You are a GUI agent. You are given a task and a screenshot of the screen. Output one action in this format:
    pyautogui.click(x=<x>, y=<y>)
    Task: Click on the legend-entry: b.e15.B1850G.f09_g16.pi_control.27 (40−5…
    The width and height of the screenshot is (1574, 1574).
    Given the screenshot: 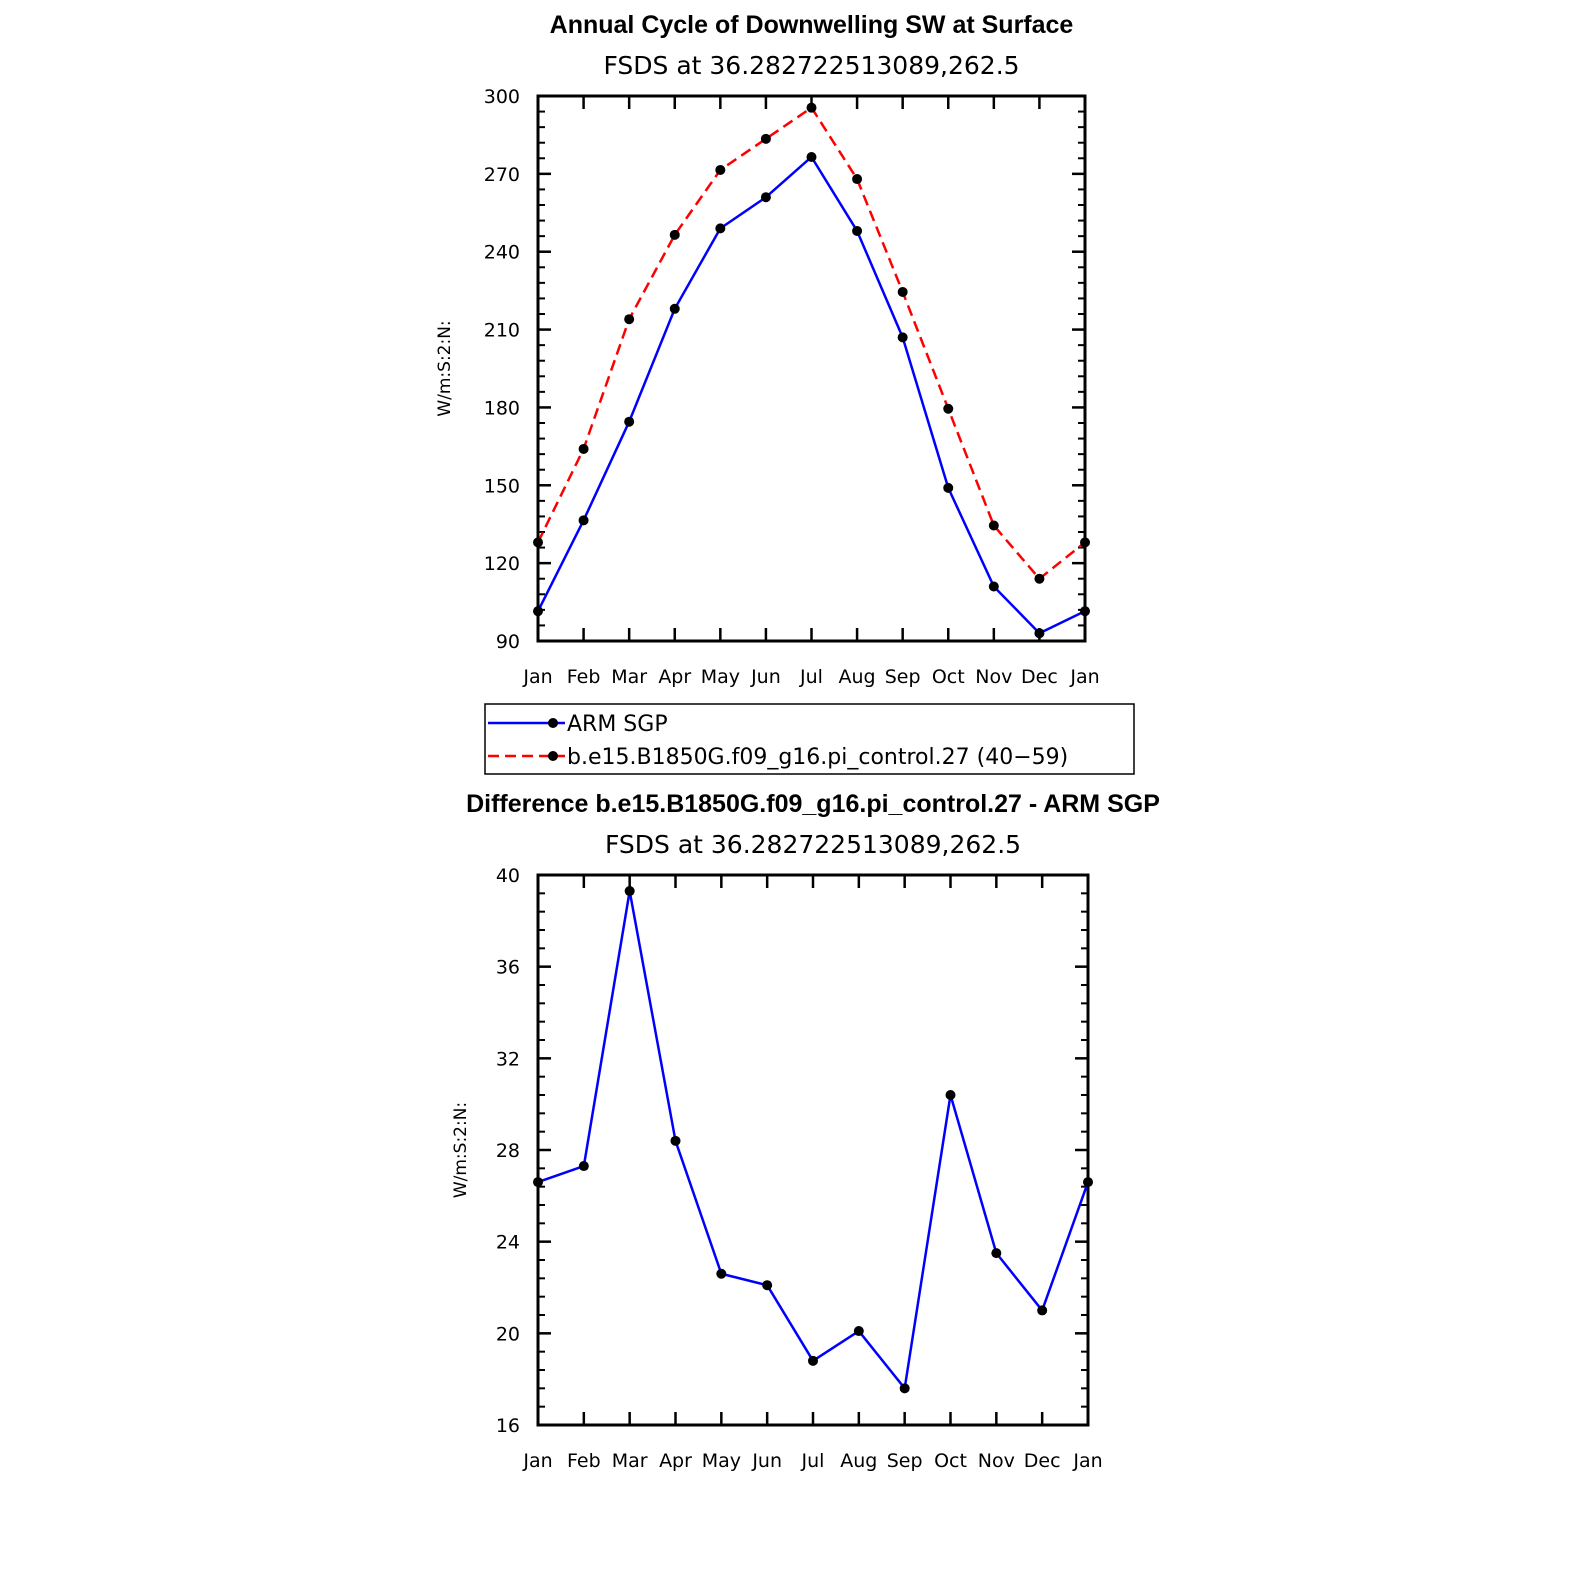 What is the action you would take?
    pyautogui.click(x=817, y=757)
    